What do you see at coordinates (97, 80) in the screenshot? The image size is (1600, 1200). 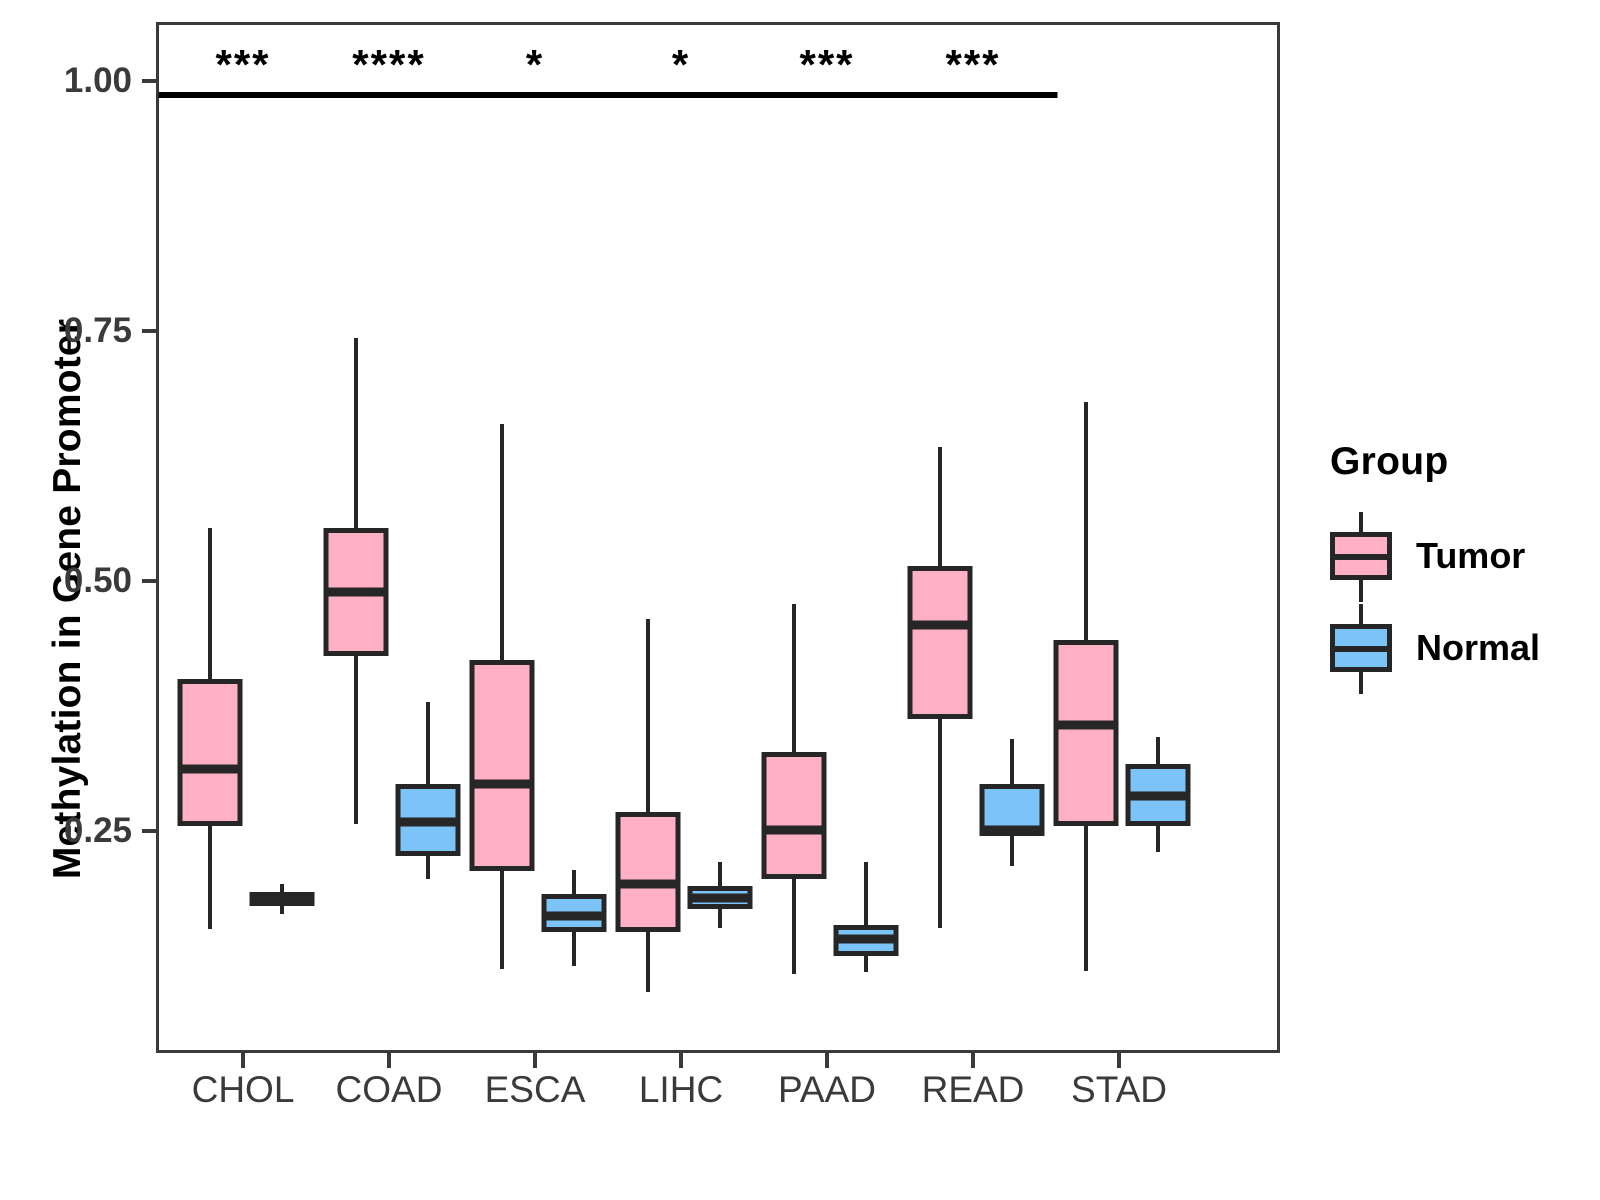 I see `y-tick-label: 1.00` at bounding box center [97, 80].